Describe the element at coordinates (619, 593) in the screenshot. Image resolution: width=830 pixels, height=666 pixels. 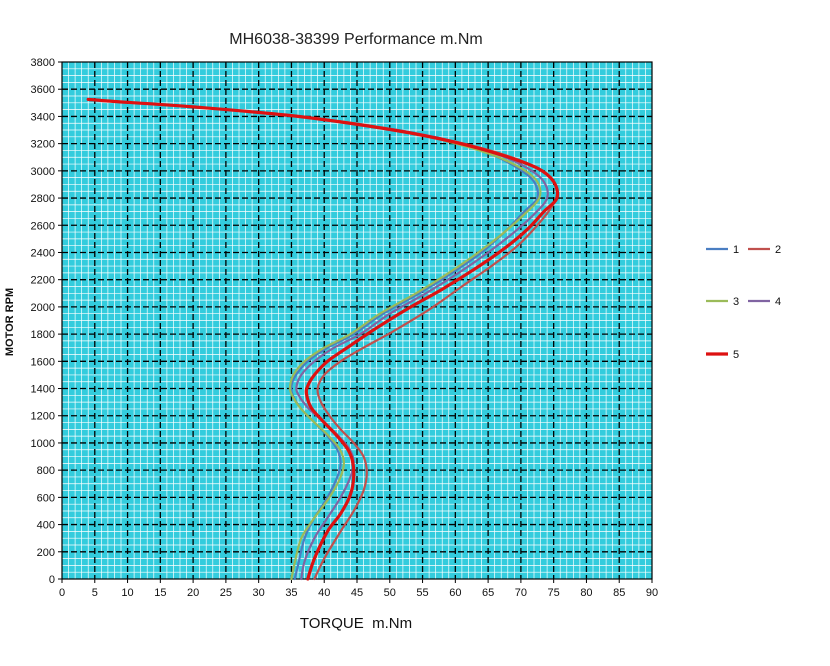
I see `x-tick-label: 85` at that location.